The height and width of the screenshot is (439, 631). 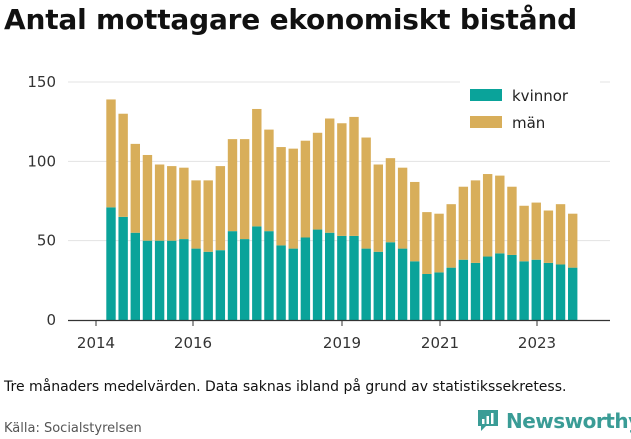 What do you see at coordinates (528, 123) in the screenshot?
I see `legend-label-man: män` at bounding box center [528, 123].